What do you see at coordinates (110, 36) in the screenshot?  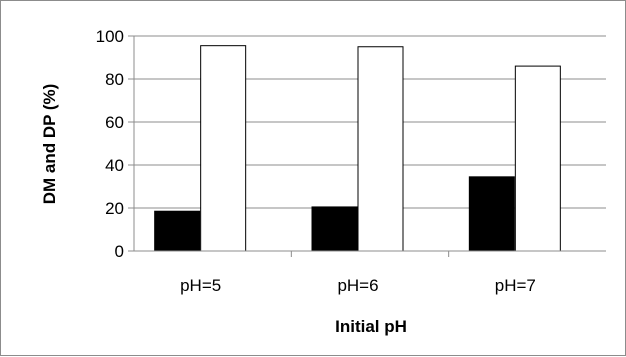 I see `y-tick-label: 100` at bounding box center [110, 36].